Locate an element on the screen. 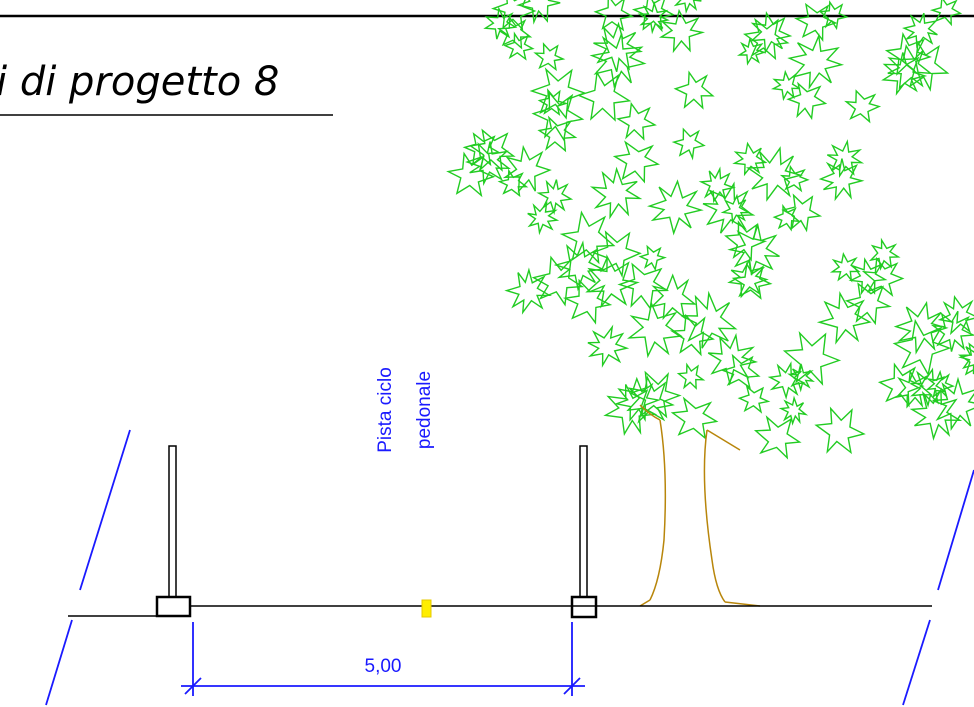 This screenshot has width=974, height=707. rotated-label: pedonale is located at coordinates (424, 410).